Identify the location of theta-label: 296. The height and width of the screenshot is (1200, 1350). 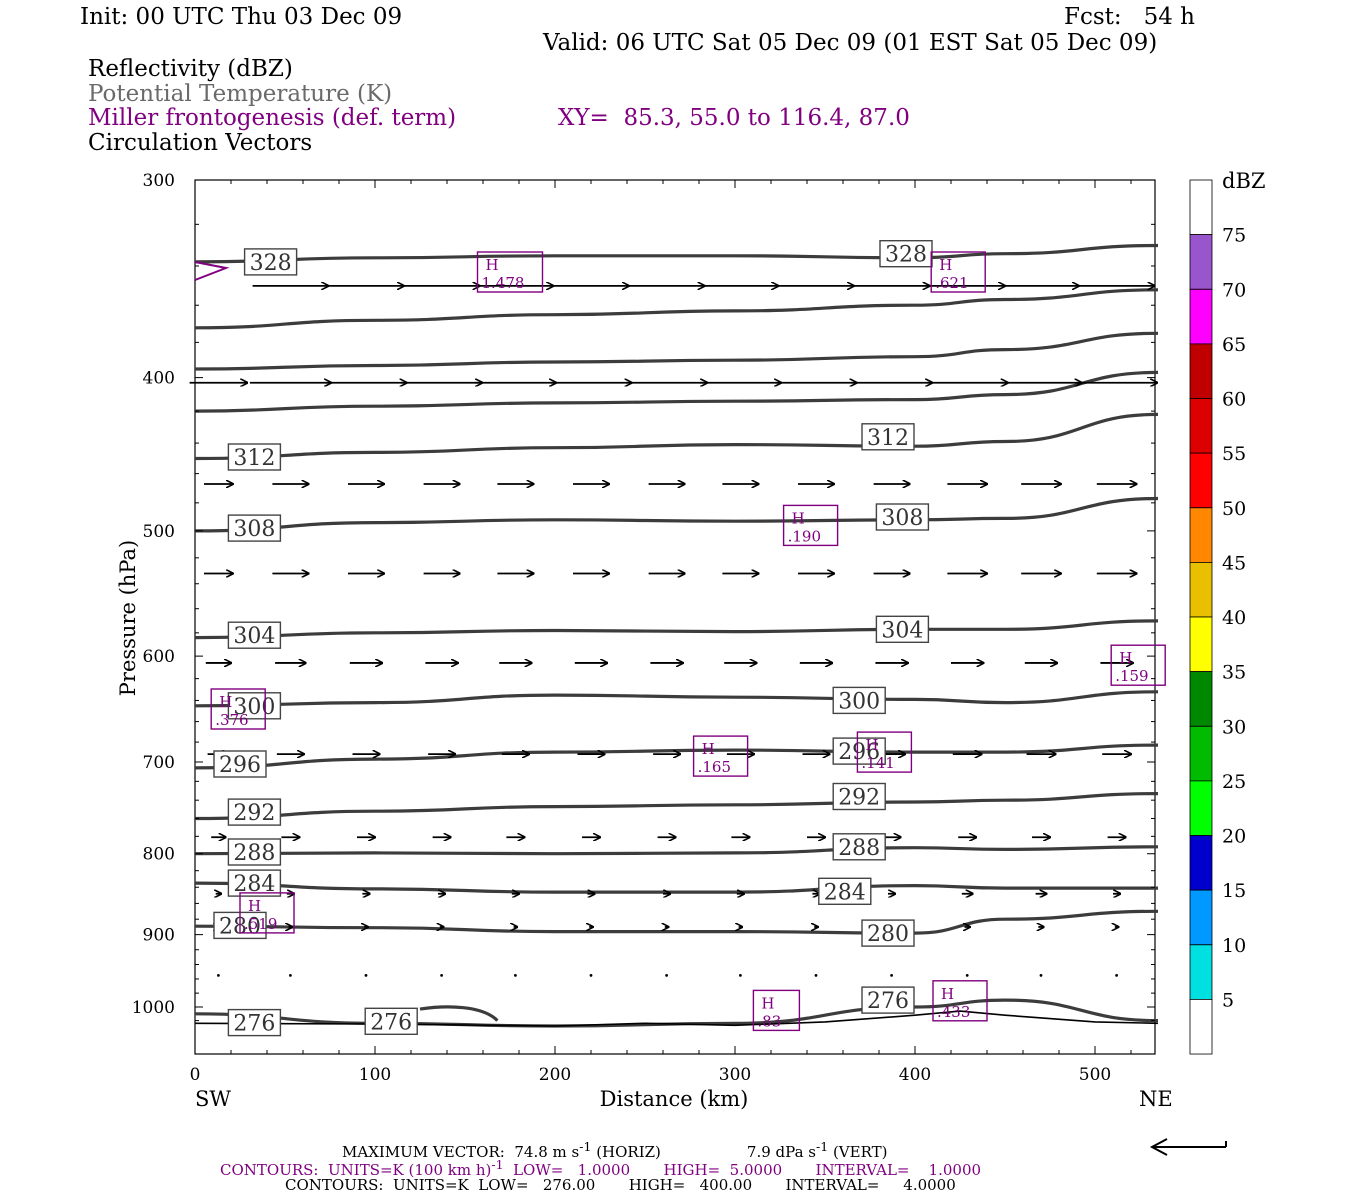
(859, 752).